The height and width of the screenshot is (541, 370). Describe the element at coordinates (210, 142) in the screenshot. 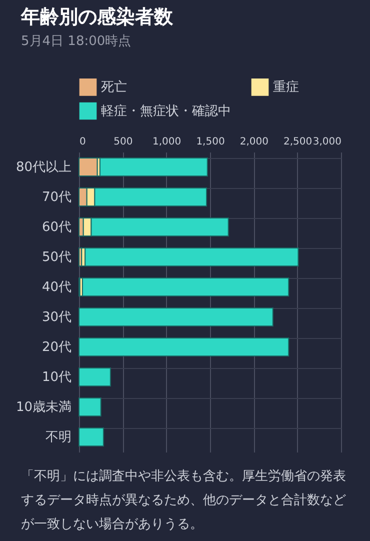

I see `x-tick-label: 1,500` at that location.